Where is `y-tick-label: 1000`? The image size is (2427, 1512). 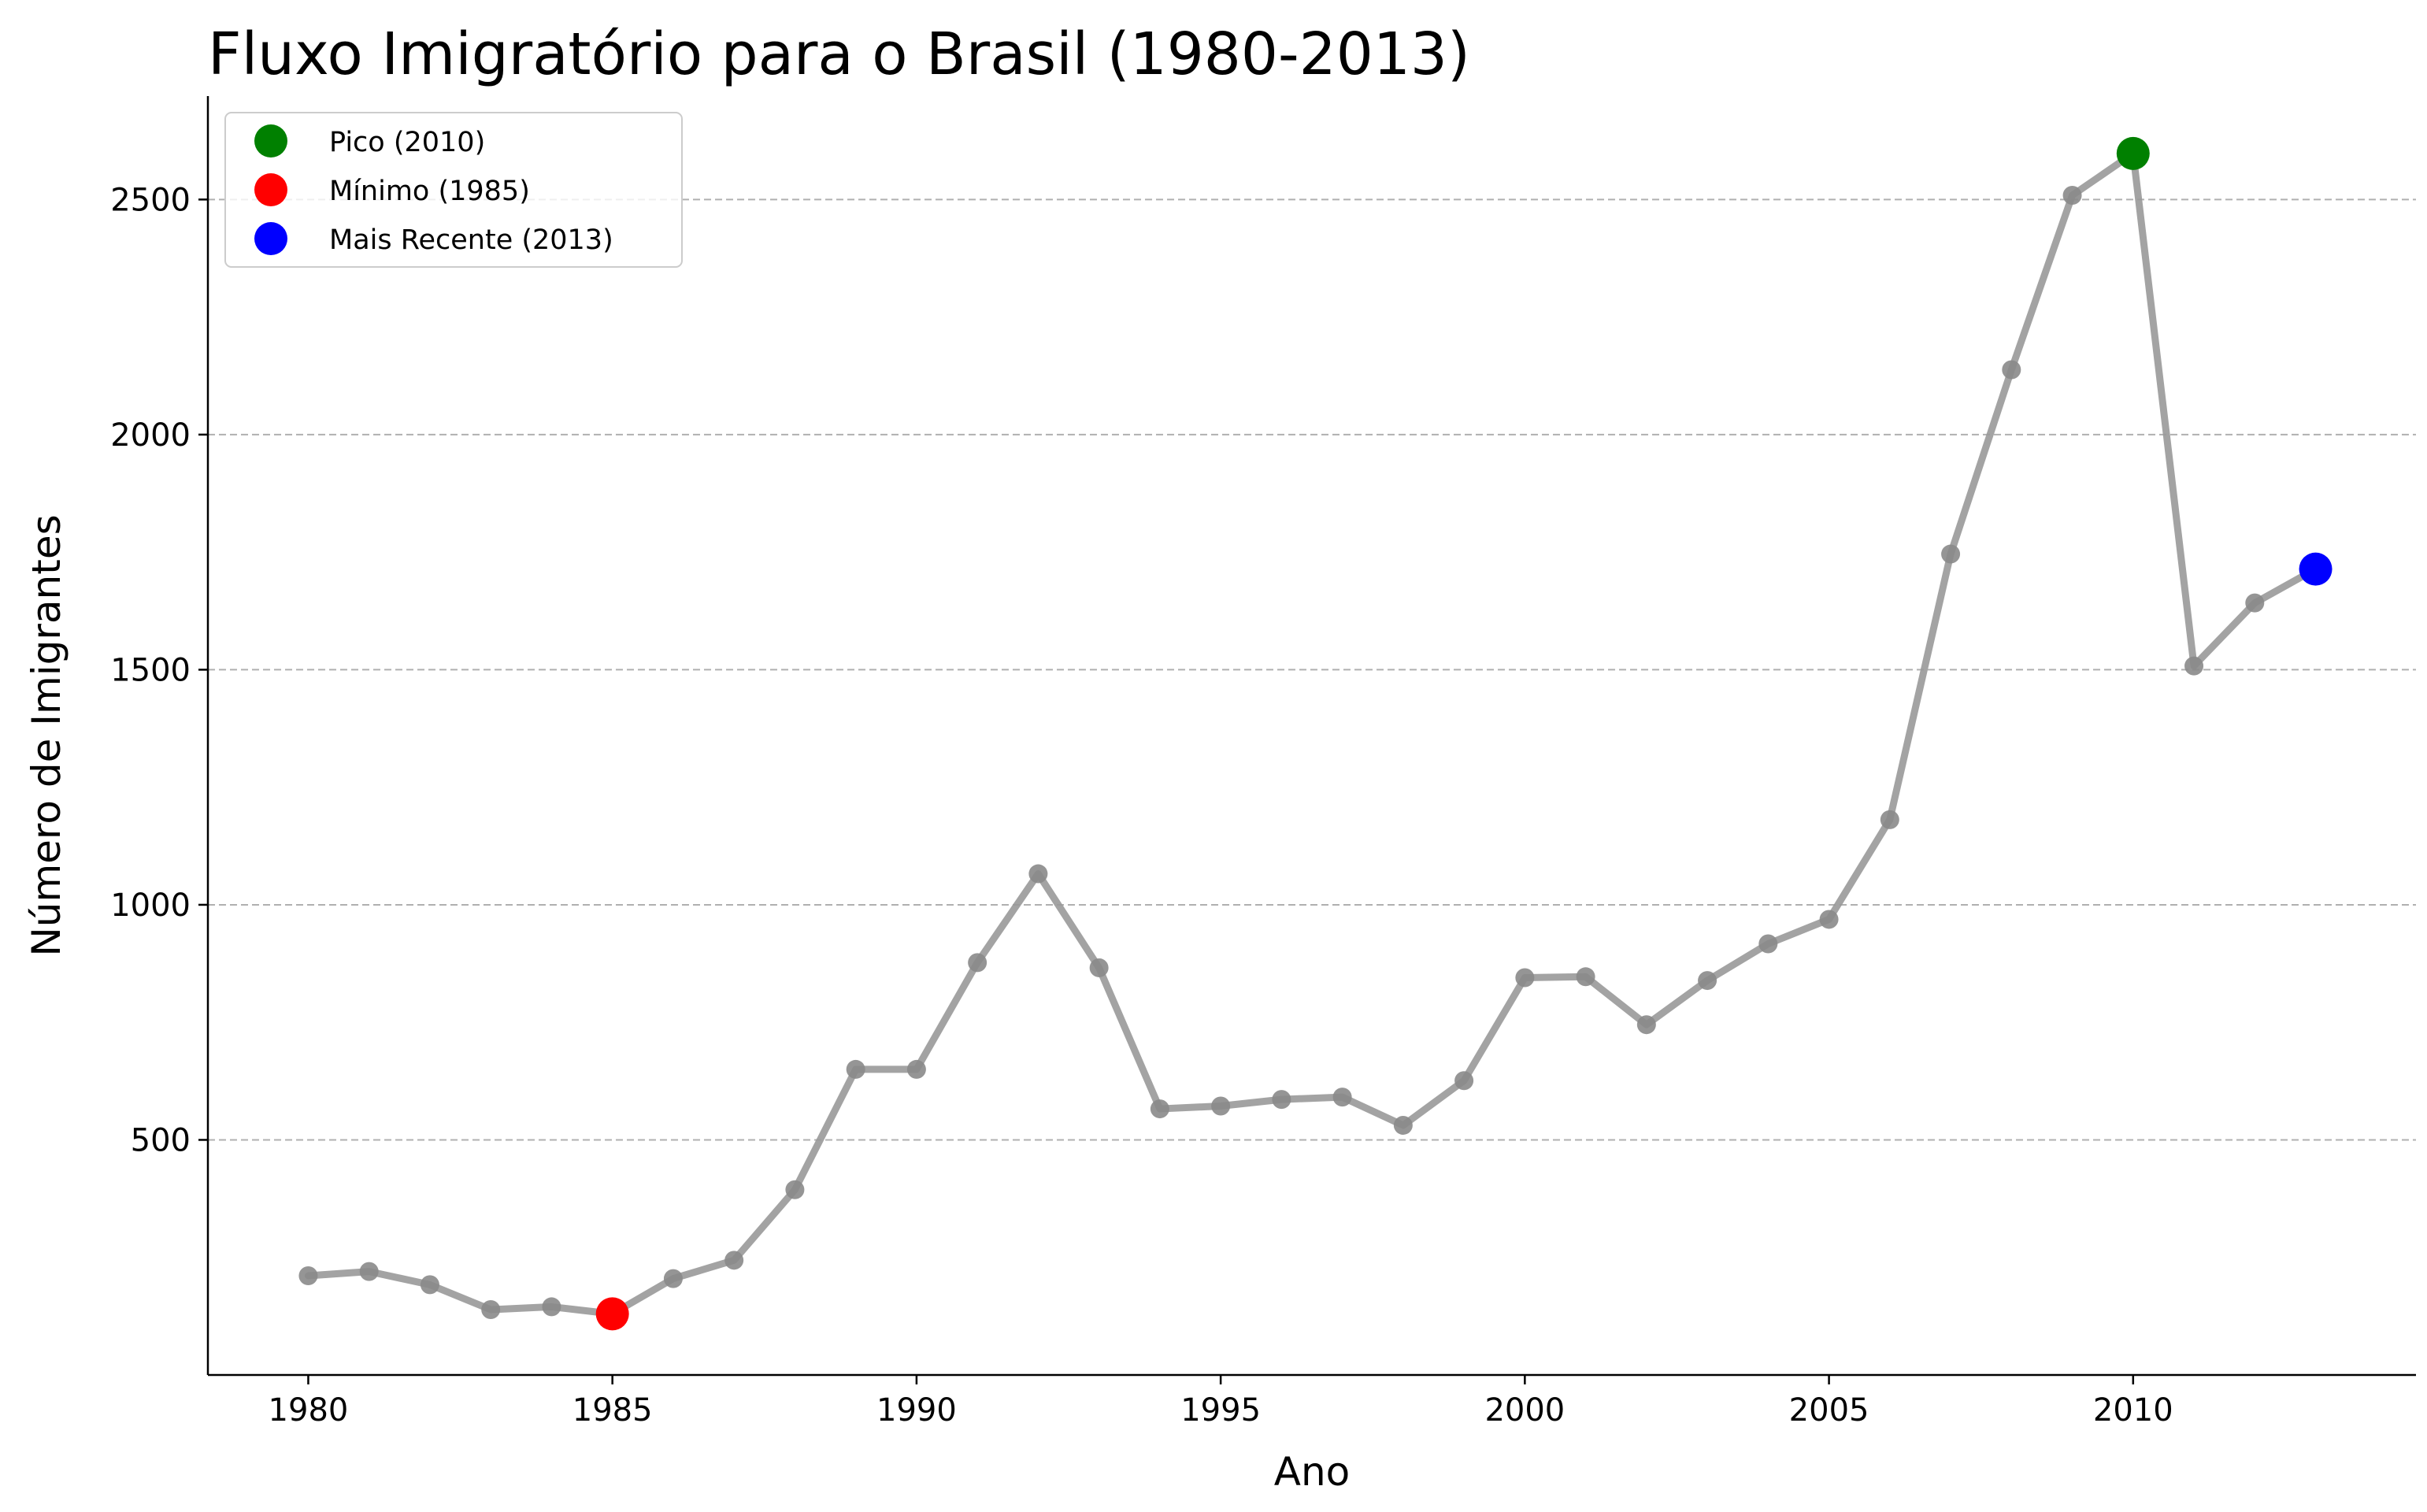 y-tick-label: 1000 is located at coordinates (150, 906).